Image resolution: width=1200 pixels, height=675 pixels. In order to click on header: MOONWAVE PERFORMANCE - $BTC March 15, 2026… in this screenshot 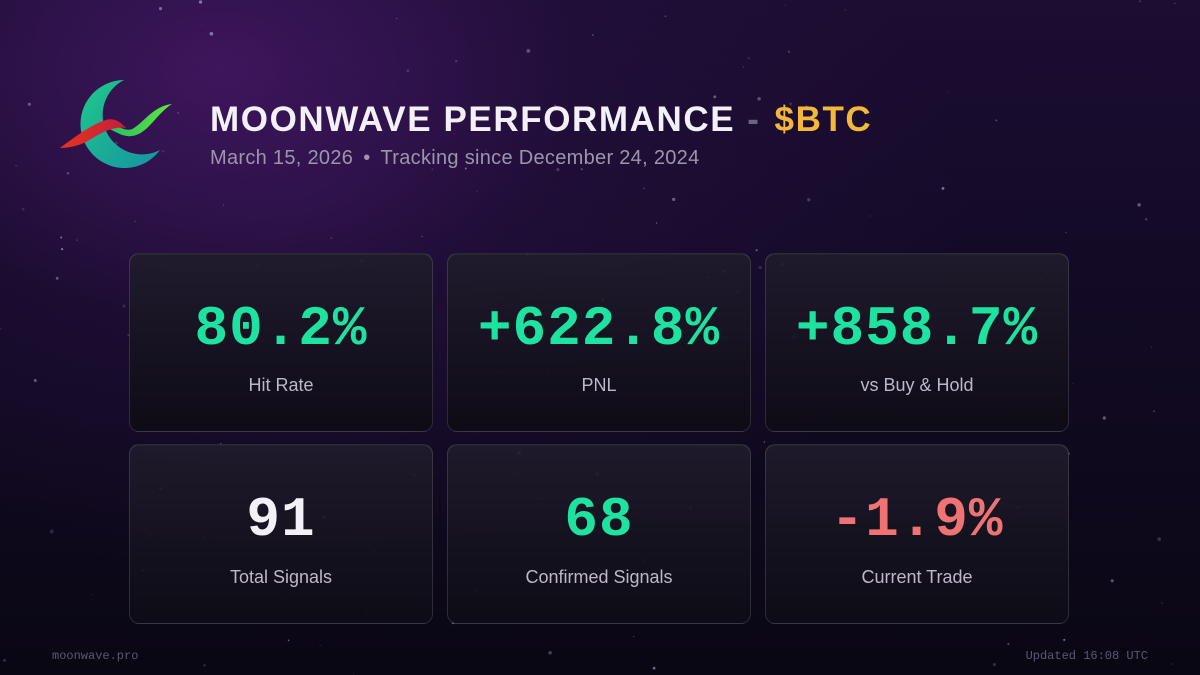, I will do `click(556, 131)`.